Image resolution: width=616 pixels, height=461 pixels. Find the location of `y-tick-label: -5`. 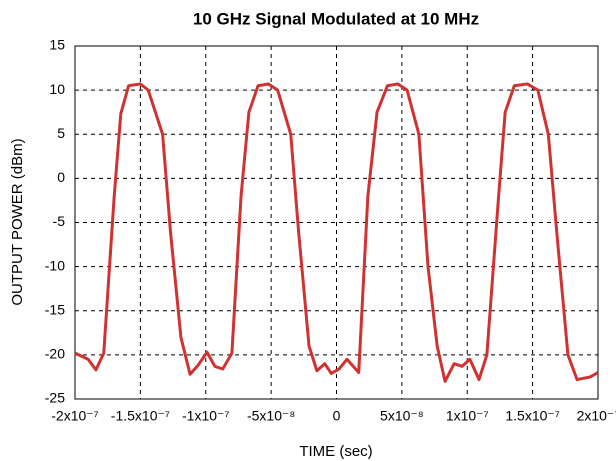

y-tick-label: -5 is located at coordinates (59, 221).